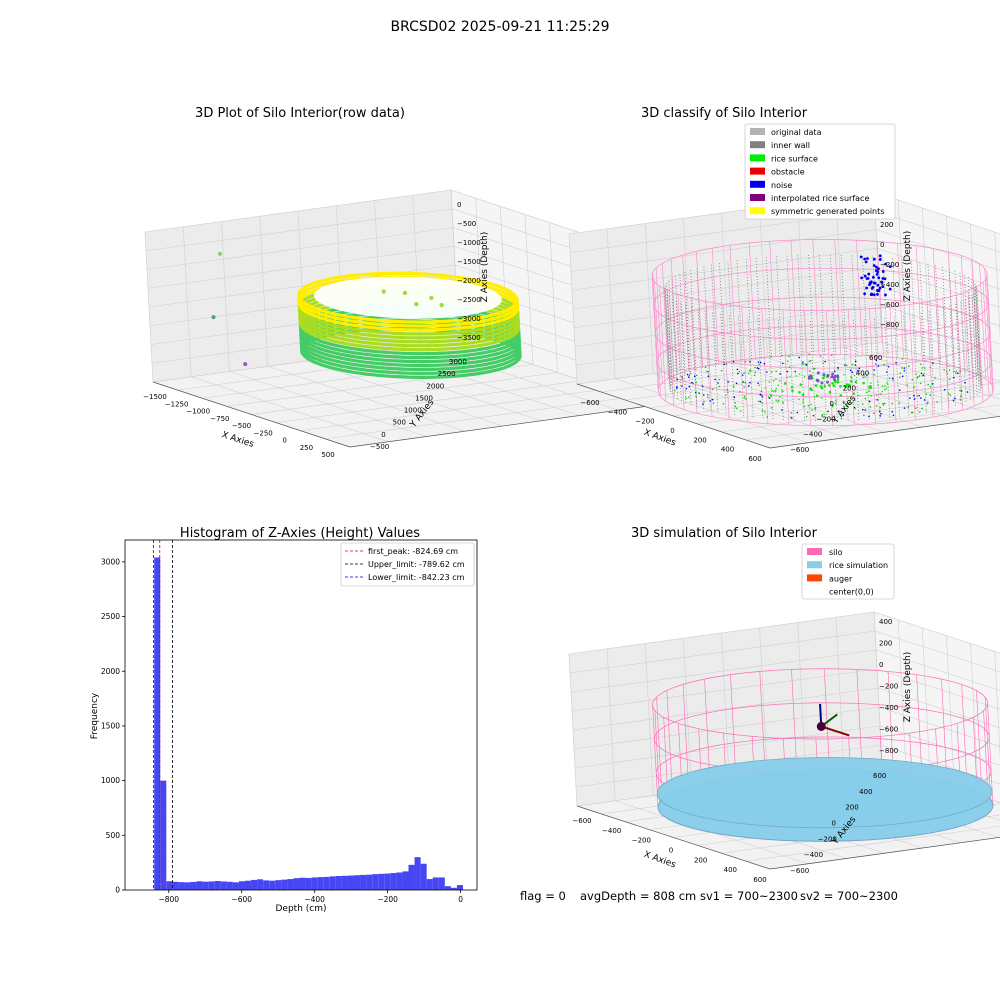 The image size is (1000, 1000). What do you see at coordinates (813, 855) in the screenshot?
I see `simulation-y-tick: −400` at bounding box center [813, 855].